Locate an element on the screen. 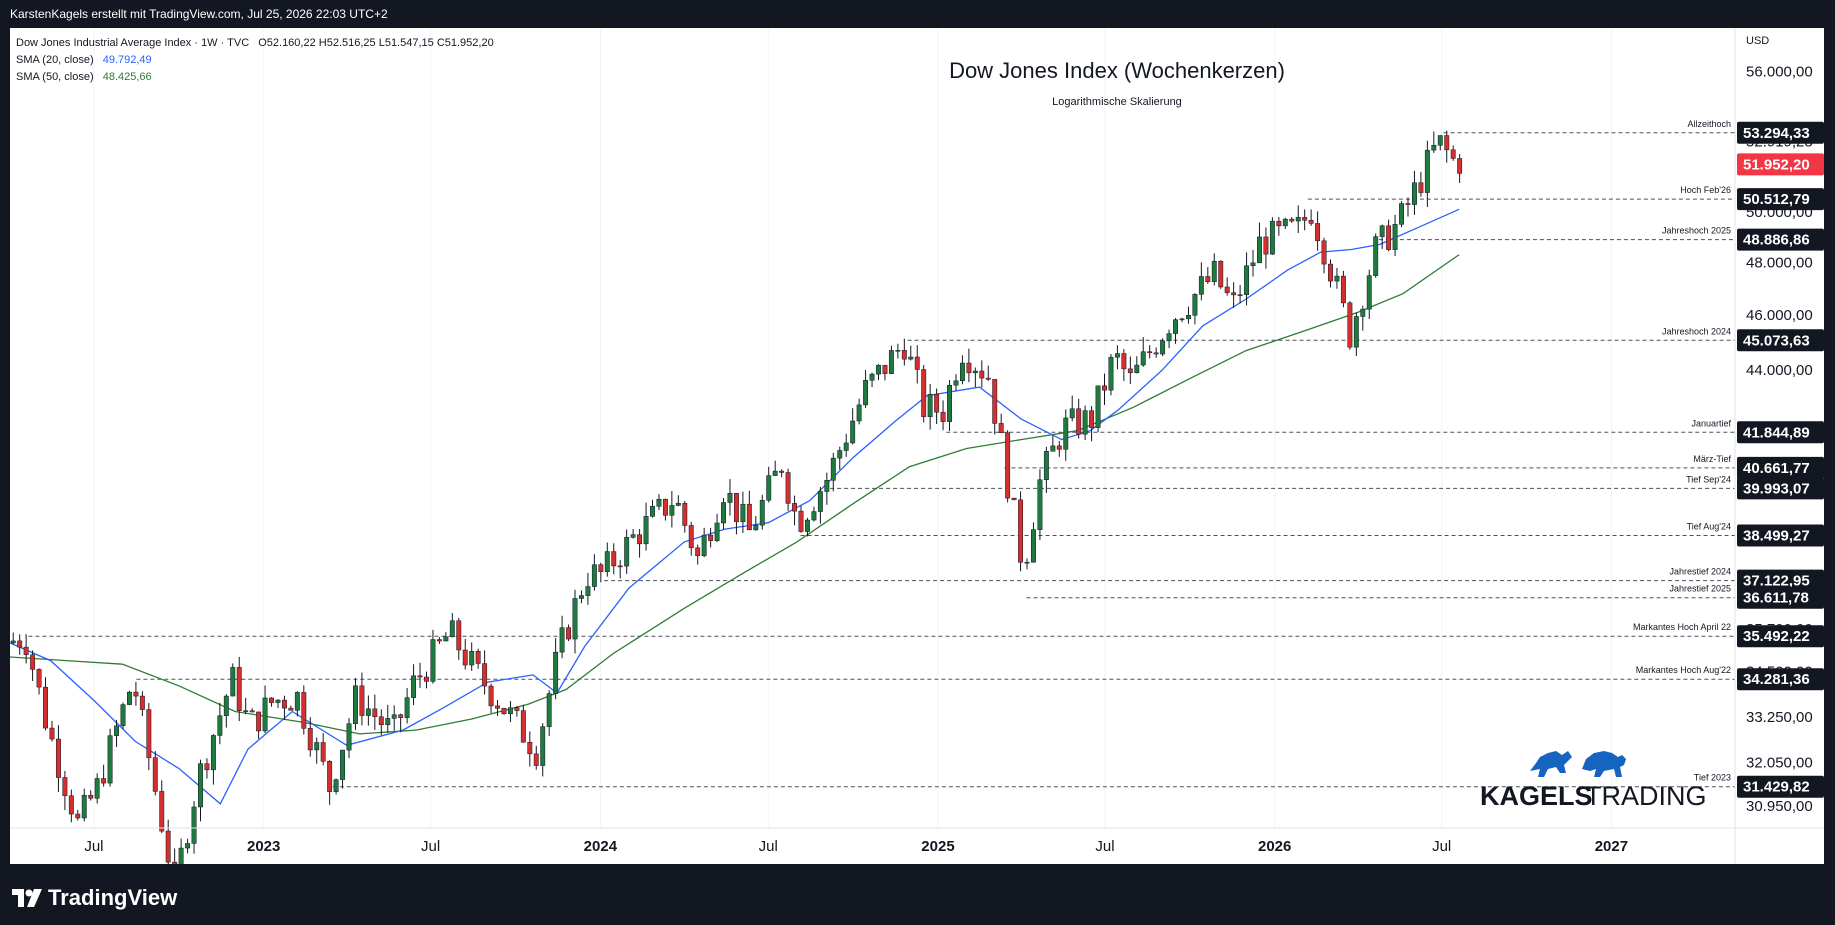 The image size is (1835, 925). tradingview-logo: TradingView is located at coordinates (94, 898).